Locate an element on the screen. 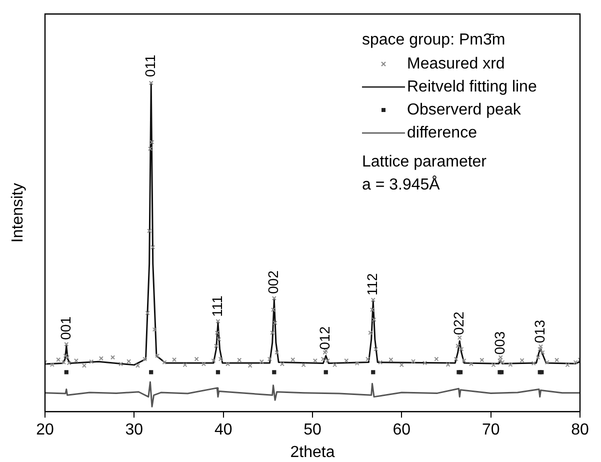 The height and width of the screenshot is (462, 601). annotation: 111 is located at coordinates (216, 306).